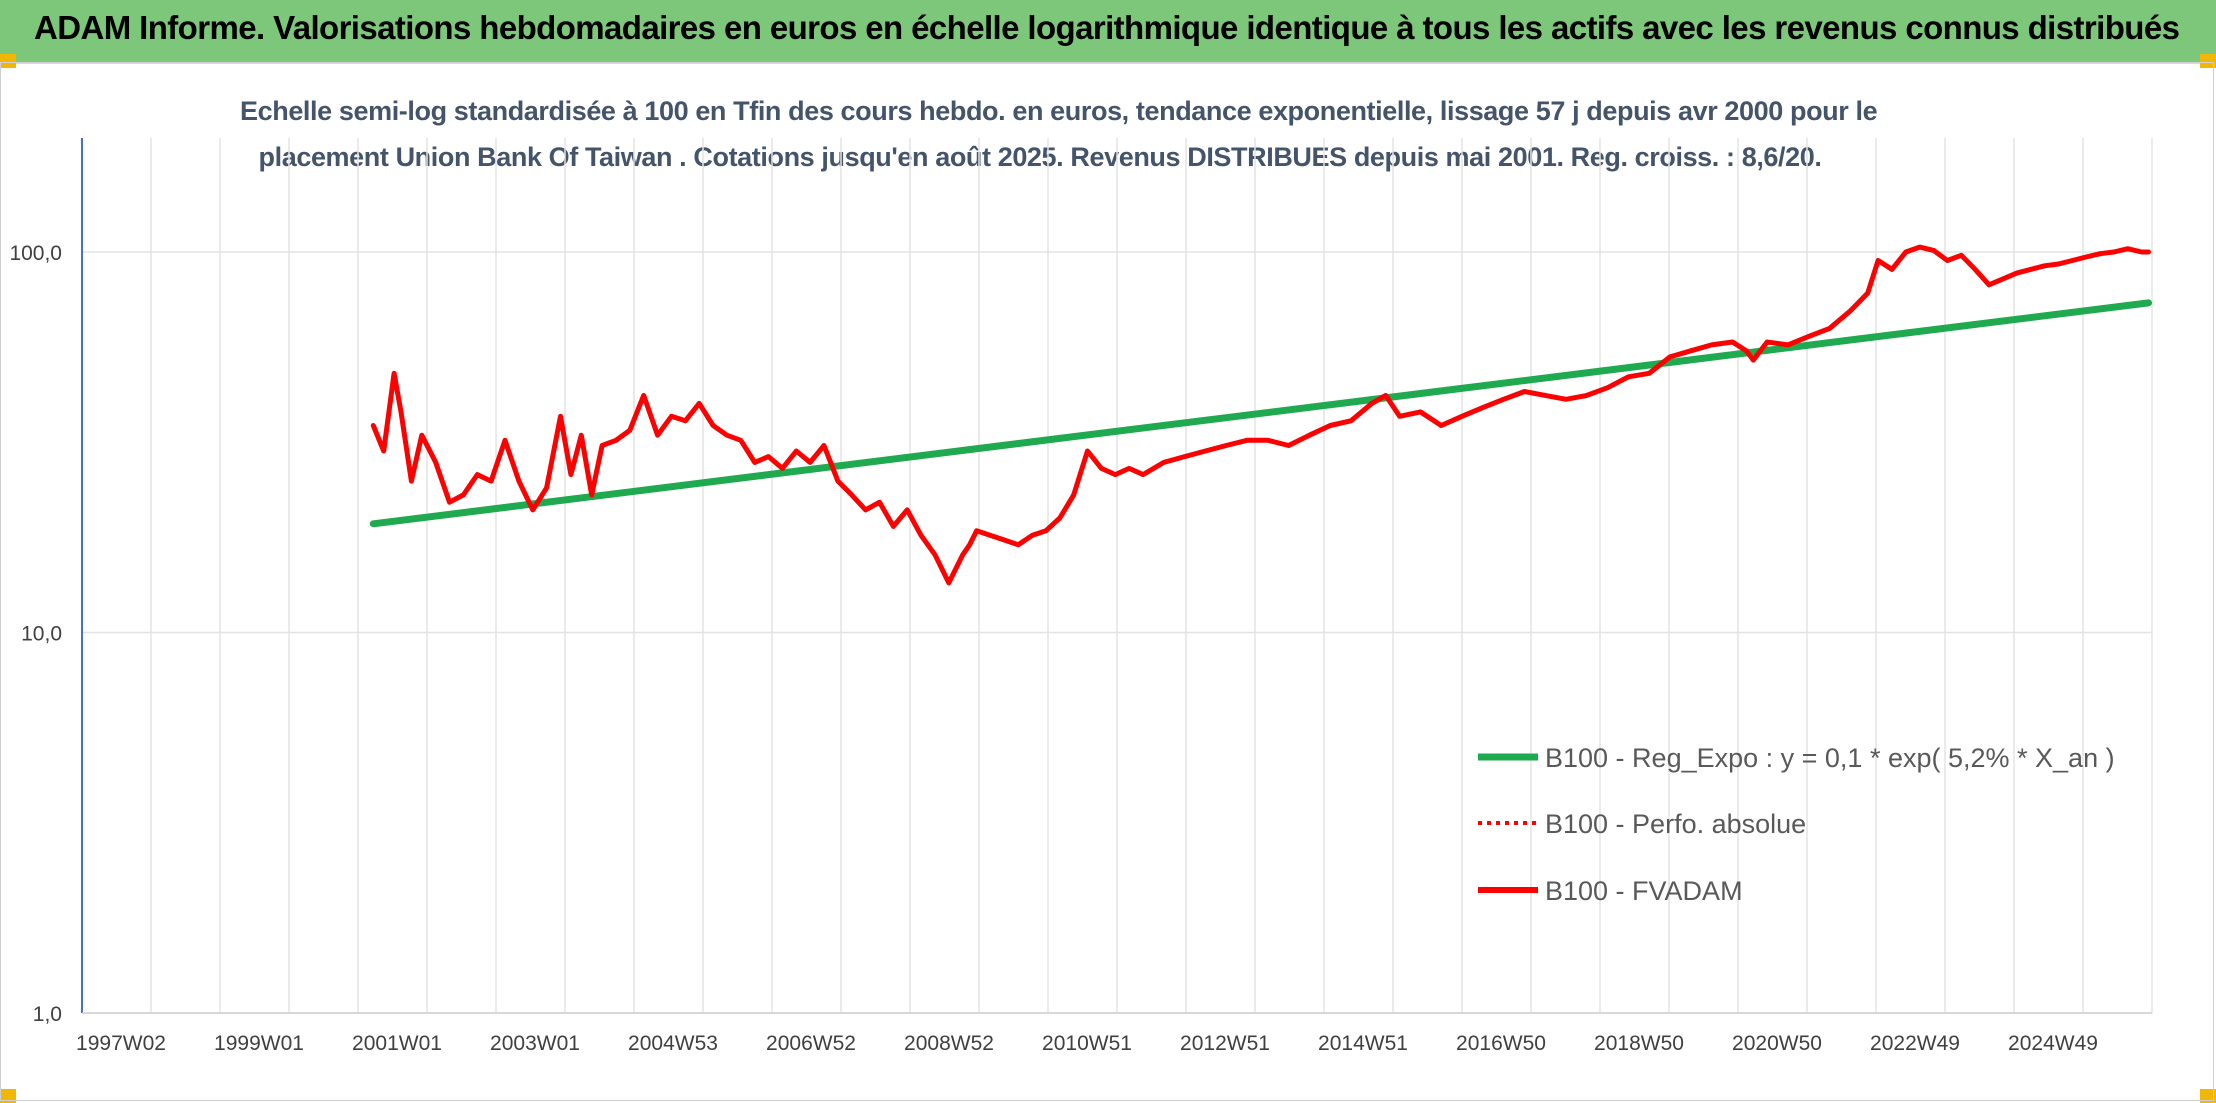 This screenshot has height=1103, width=2216. What do you see at coordinates (1777, 1043) in the screenshot?
I see `x-tick-label: 2020W50` at bounding box center [1777, 1043].